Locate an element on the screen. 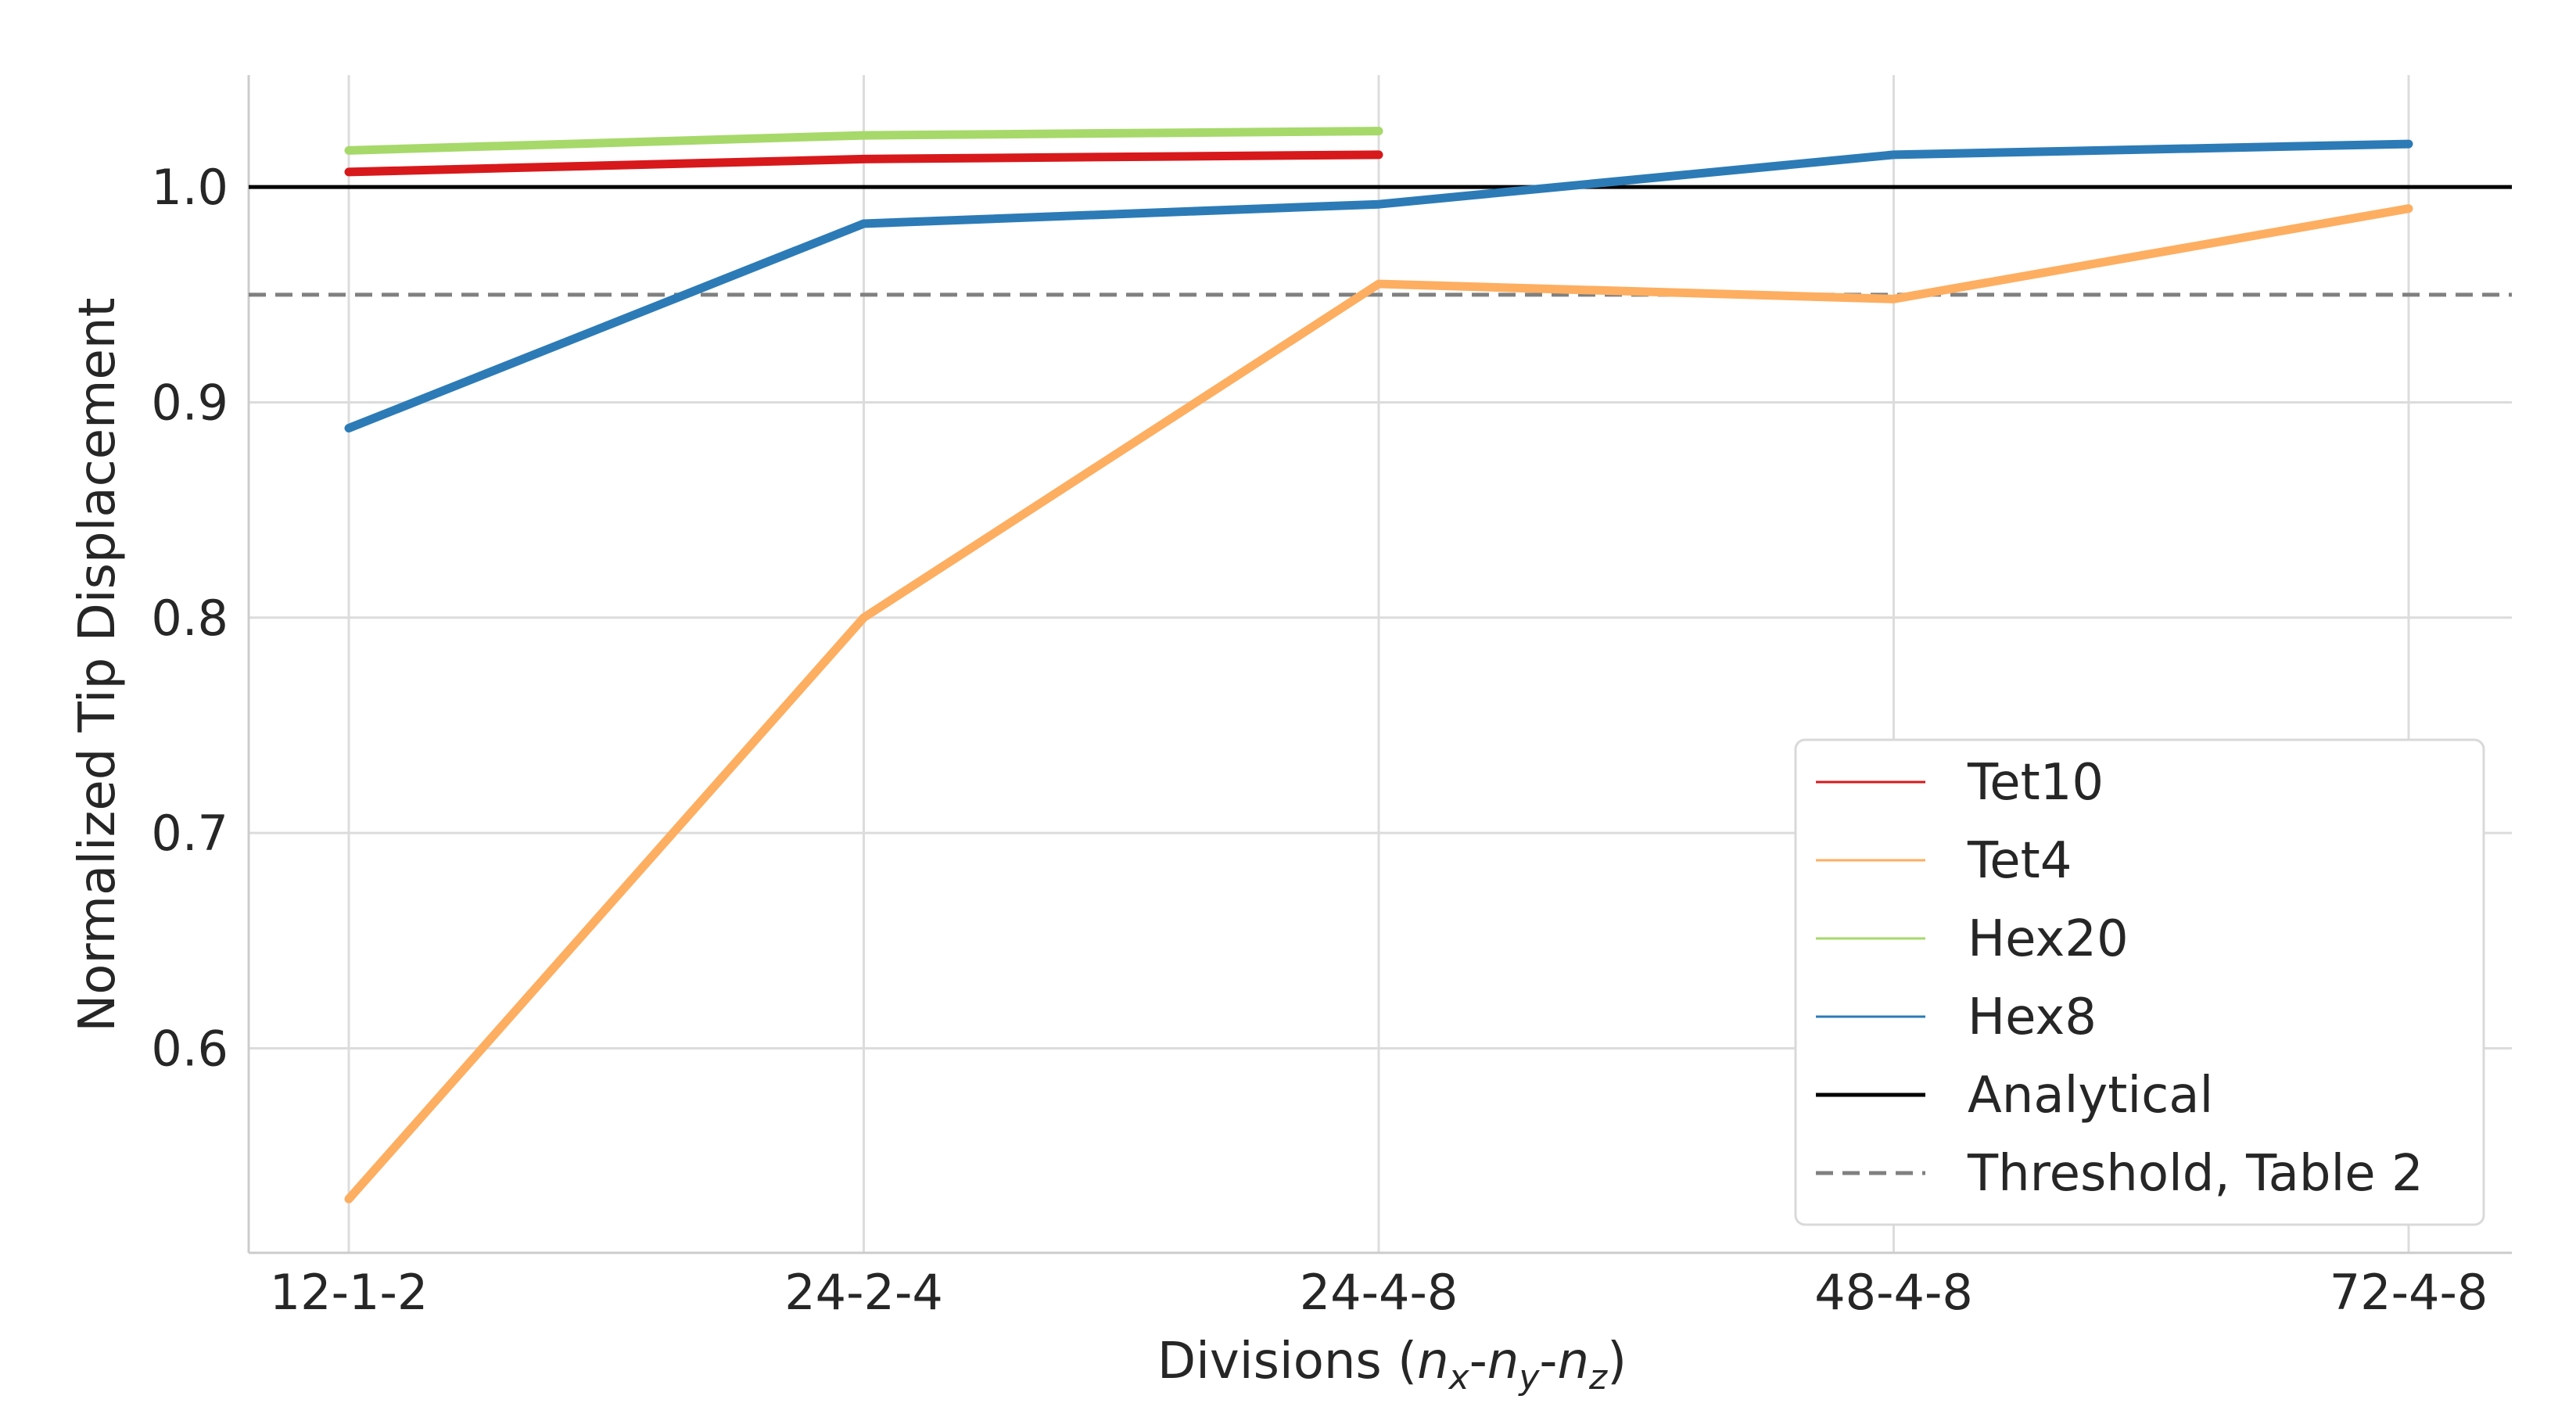 The height and width of the screenshot is (1428, 2576). legend-frame is located at coordinates (2139, 982).